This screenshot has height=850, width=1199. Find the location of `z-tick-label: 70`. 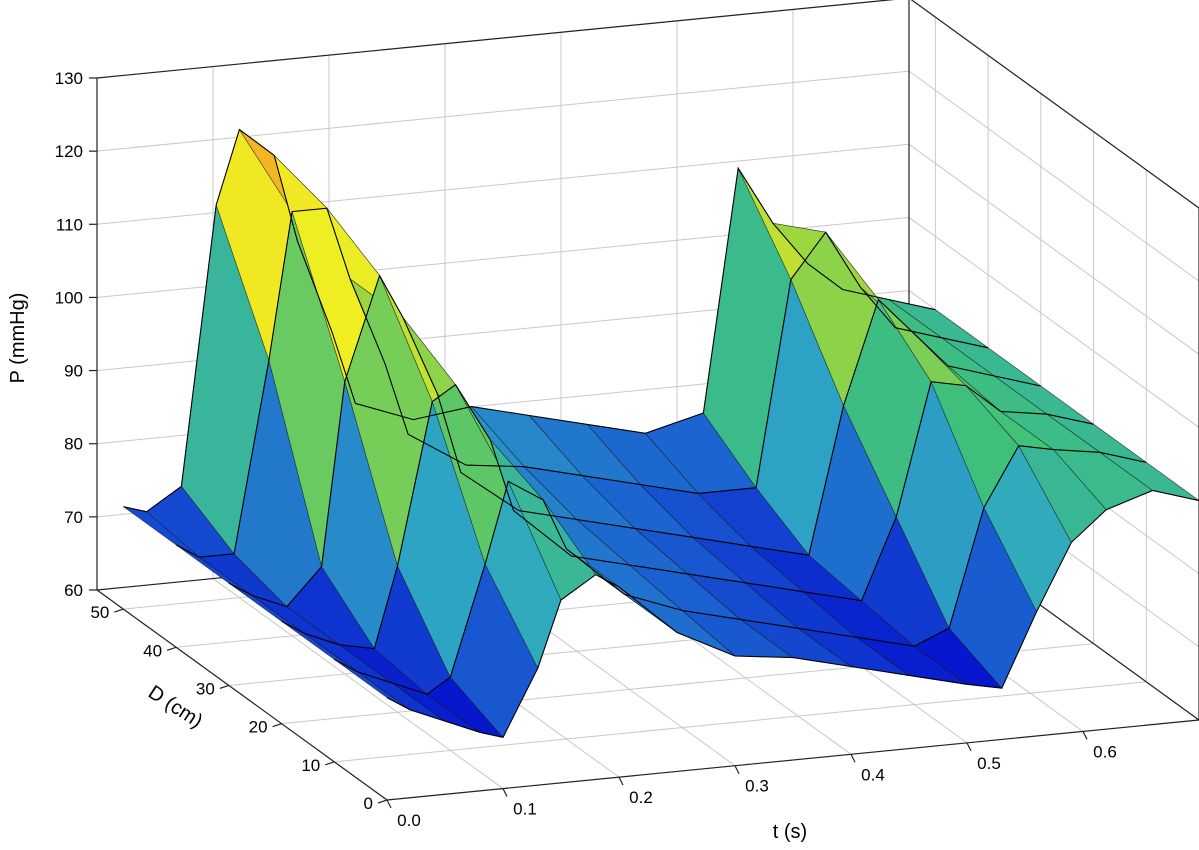

z-tick-label: 70 is located at coordinates (73, 517).